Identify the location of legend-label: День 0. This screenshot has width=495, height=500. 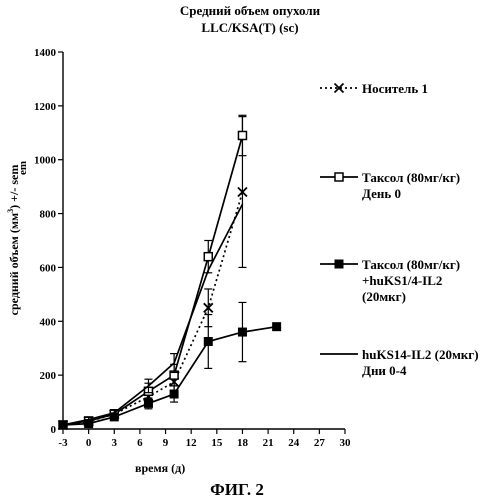
(381, 193).